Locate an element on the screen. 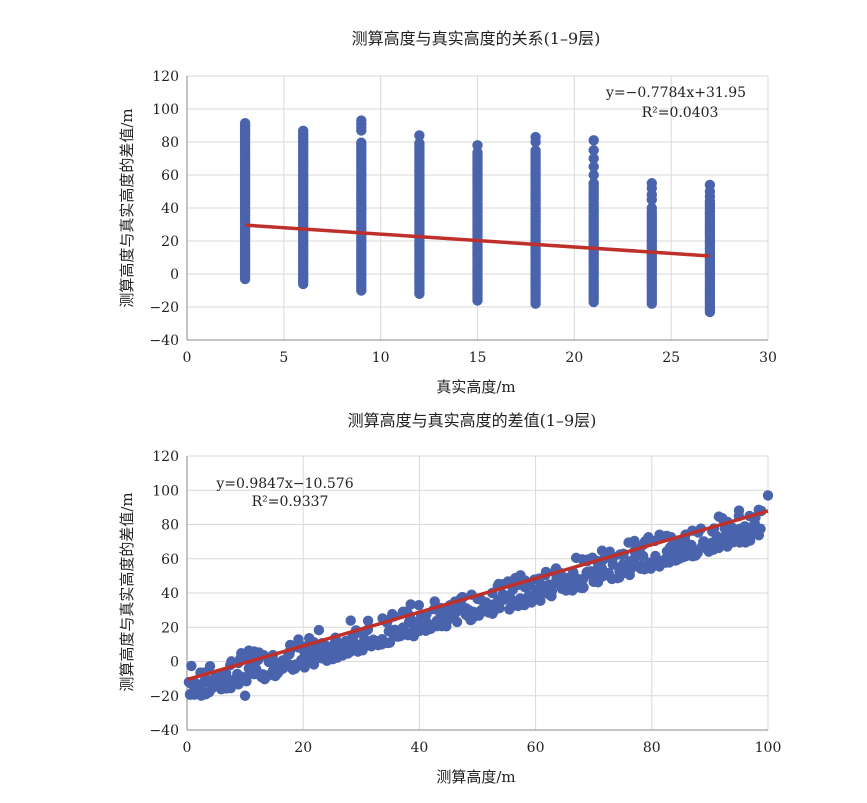  c2-x-tick-label: 80 is located at coordinates (652, 748).